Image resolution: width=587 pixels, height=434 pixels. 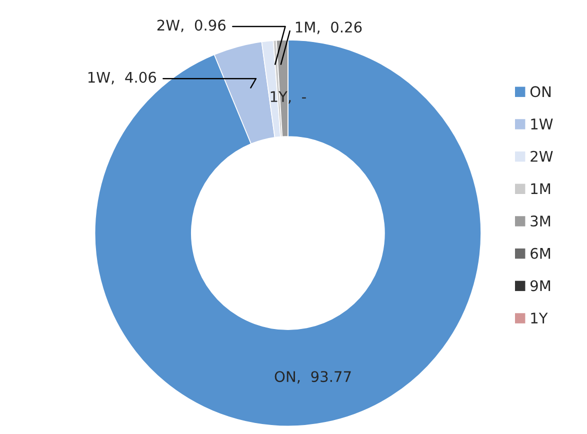 I want to click on legend-label: 1M, so click(x=540, y=188).